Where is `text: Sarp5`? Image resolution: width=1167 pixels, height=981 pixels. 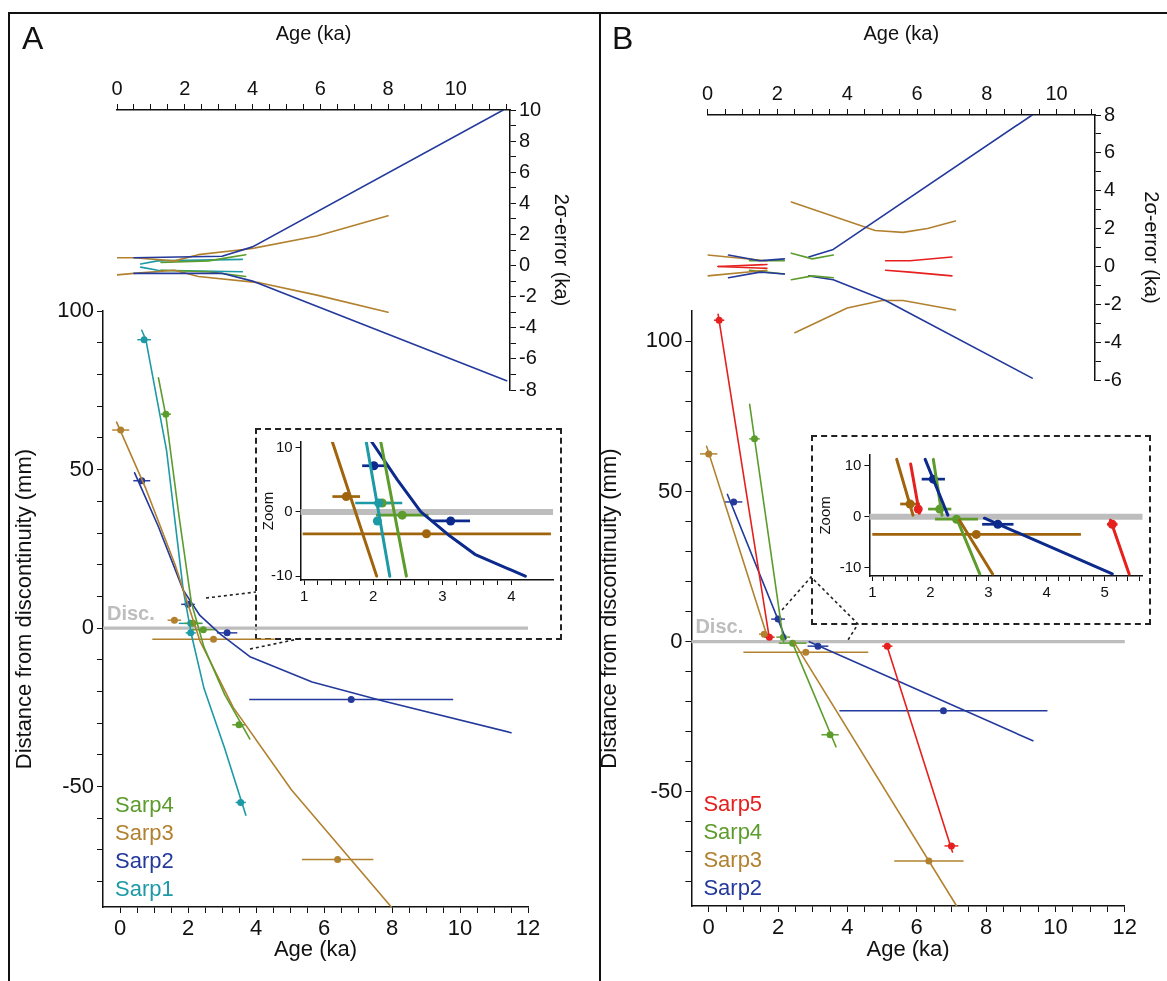
text: Sarp5 is located at coordinates (733, 804).